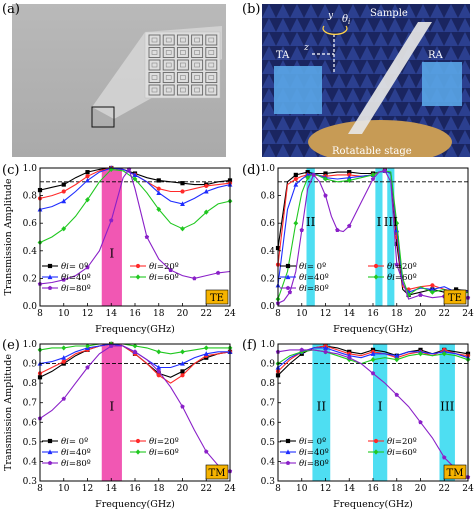 This screenshot has width=474, height=511. Describe the element at coordinates (350, 314) in the screenshot. I see `x-tick-label: 14` at that location.